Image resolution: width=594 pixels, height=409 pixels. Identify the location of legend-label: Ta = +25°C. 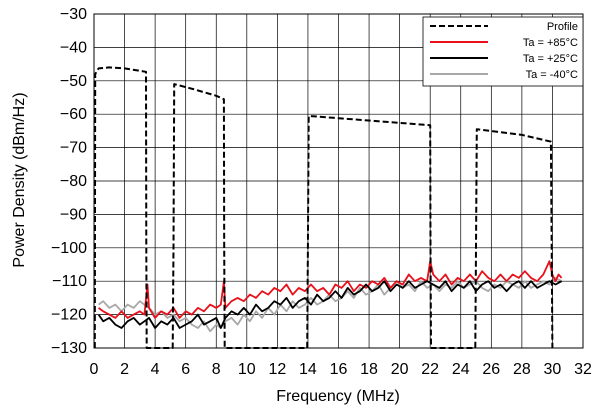
(550, 59).